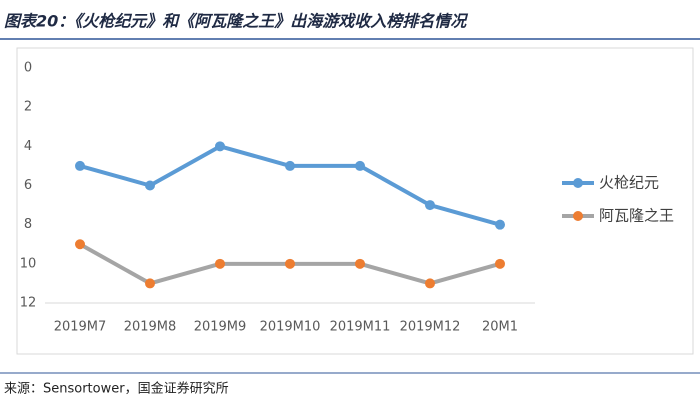 The width and height of the screenshot is (700, 404). I want to click on series-line, so click(290, 185).